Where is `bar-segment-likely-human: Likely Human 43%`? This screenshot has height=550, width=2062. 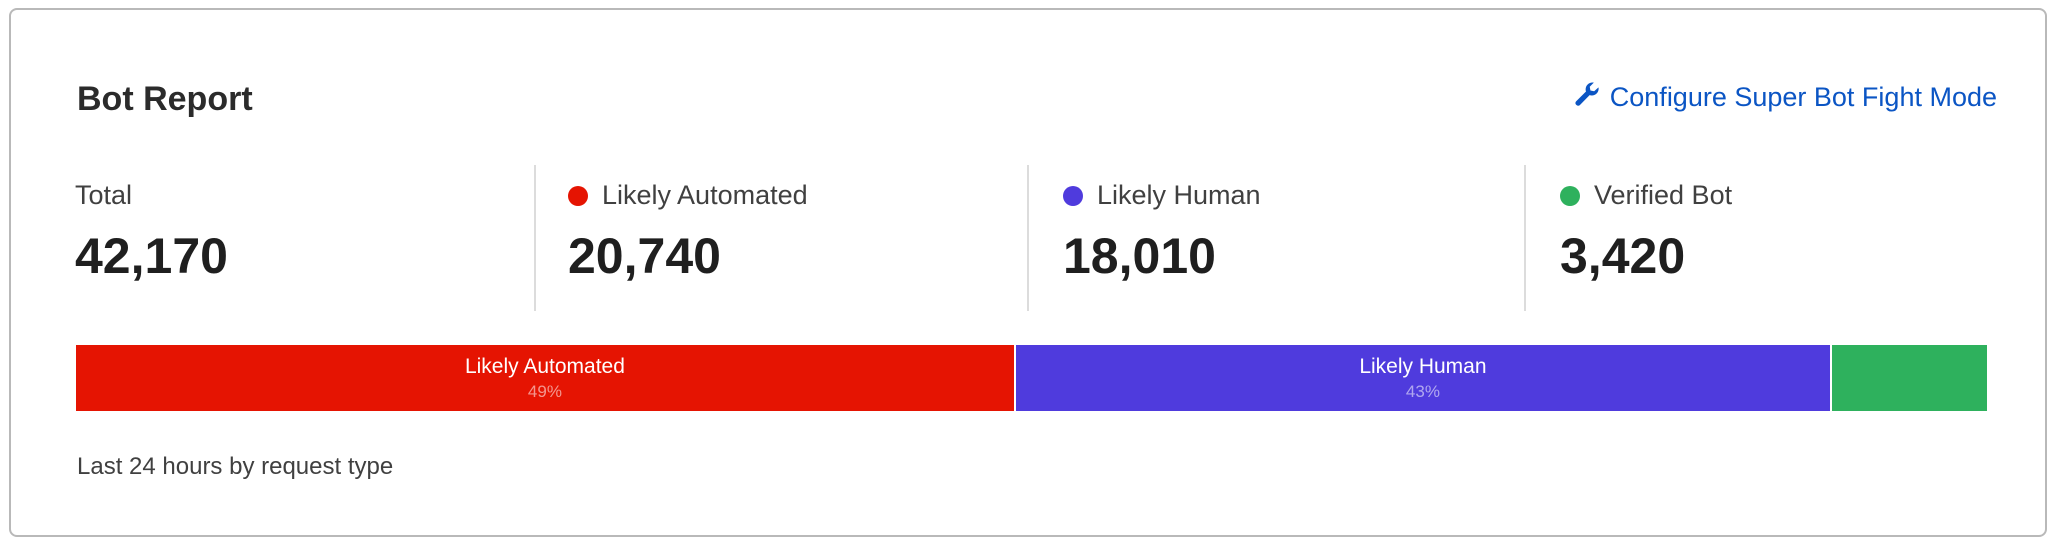 bar-segment-likely-human: Likely Human 43% is located at coordinates (1423, 378).